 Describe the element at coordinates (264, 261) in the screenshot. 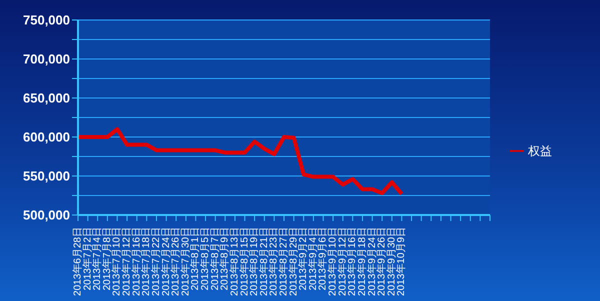

I see `x-tick-label: 2013年8月21日` at that location.